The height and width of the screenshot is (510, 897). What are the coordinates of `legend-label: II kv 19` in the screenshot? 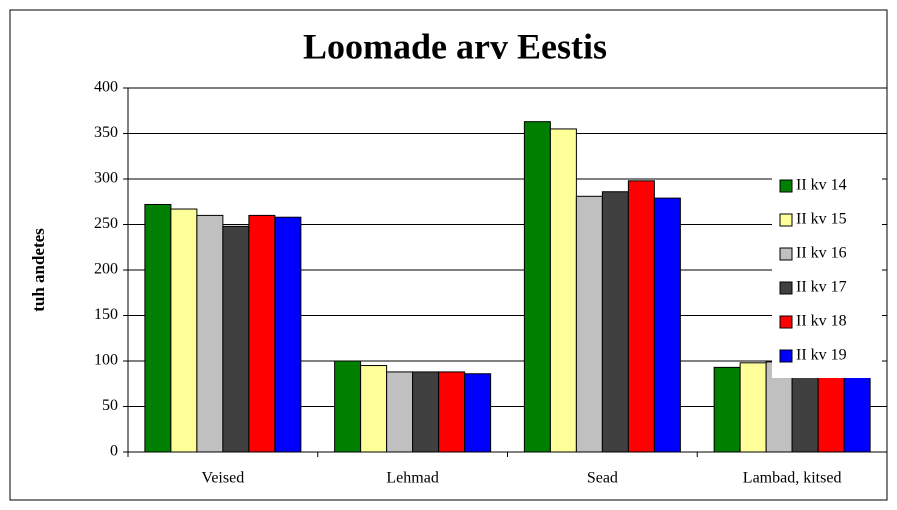 It's located at (821, 355).